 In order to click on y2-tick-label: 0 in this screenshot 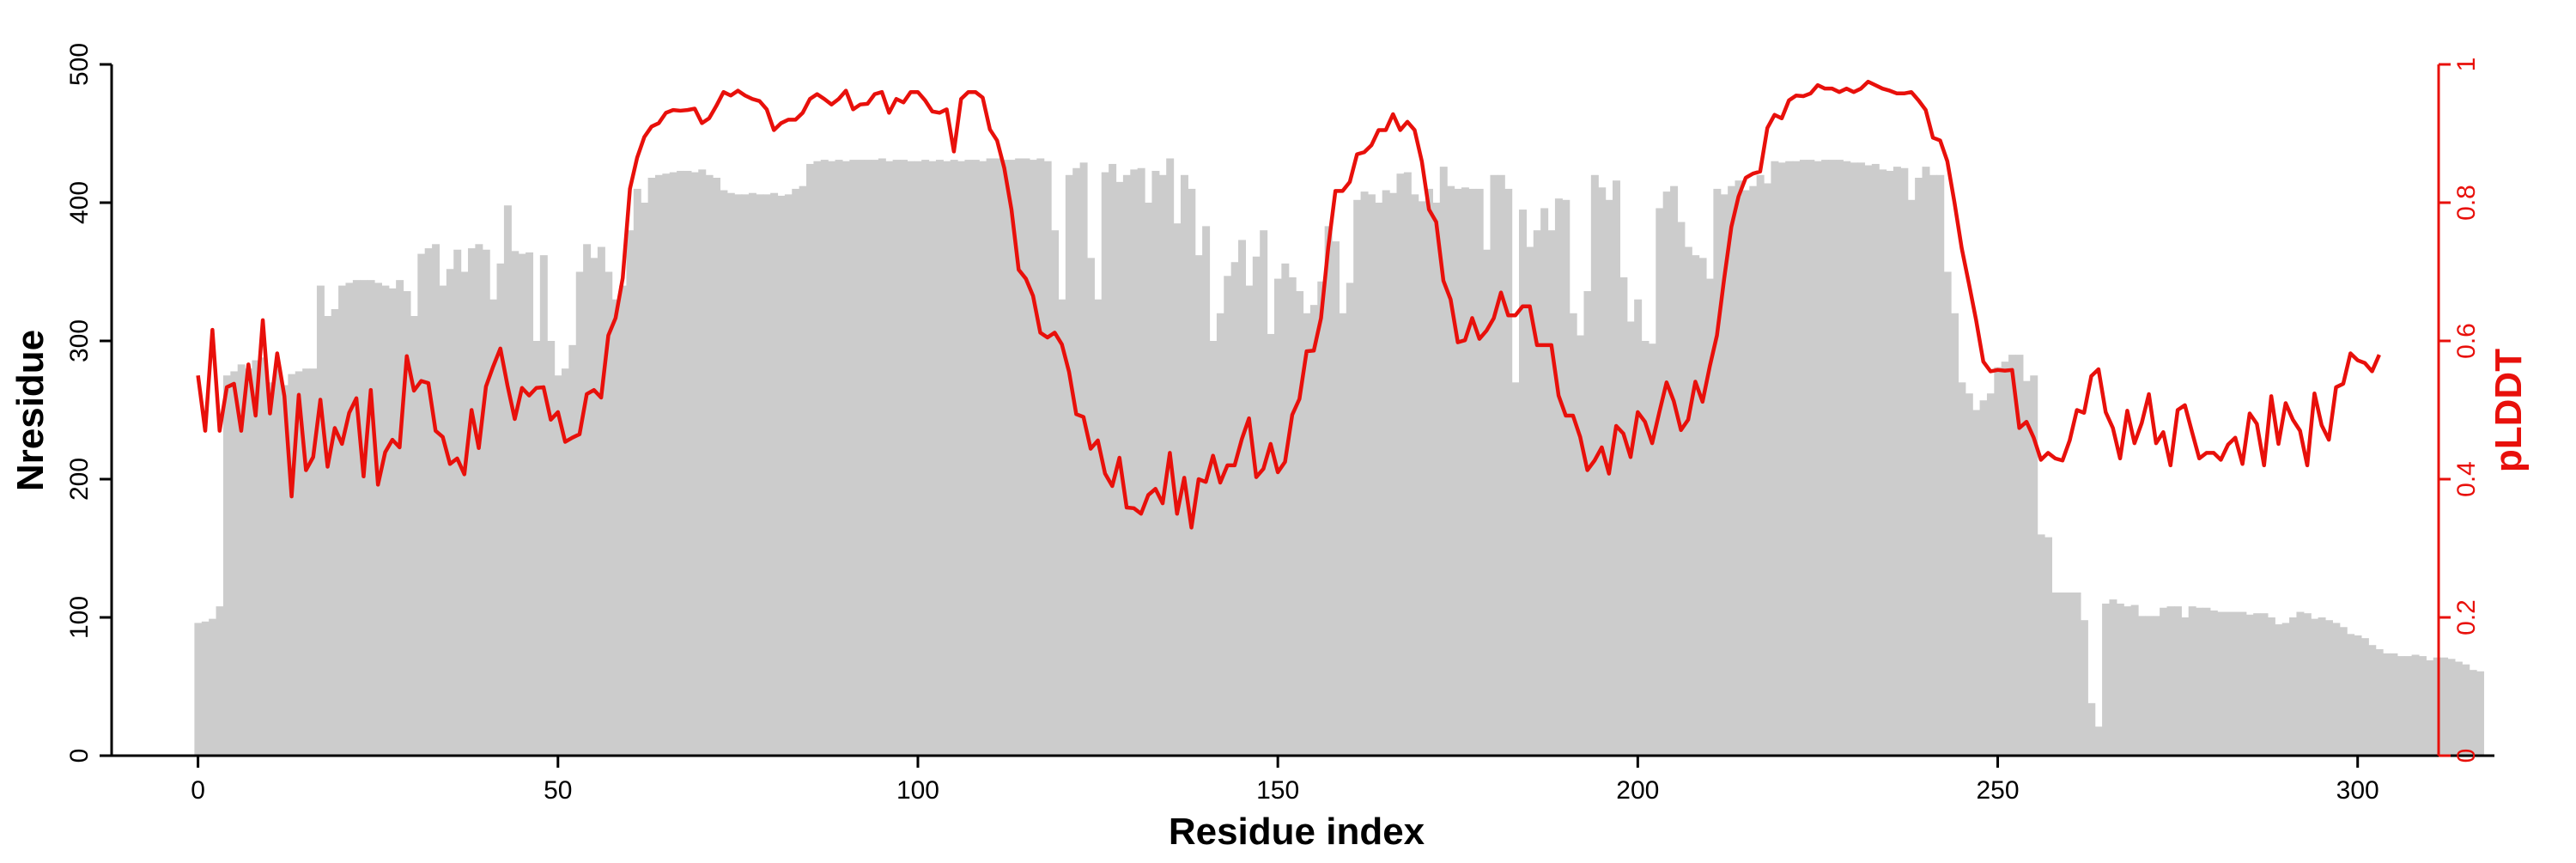, I will do `click(2466, 756)`.